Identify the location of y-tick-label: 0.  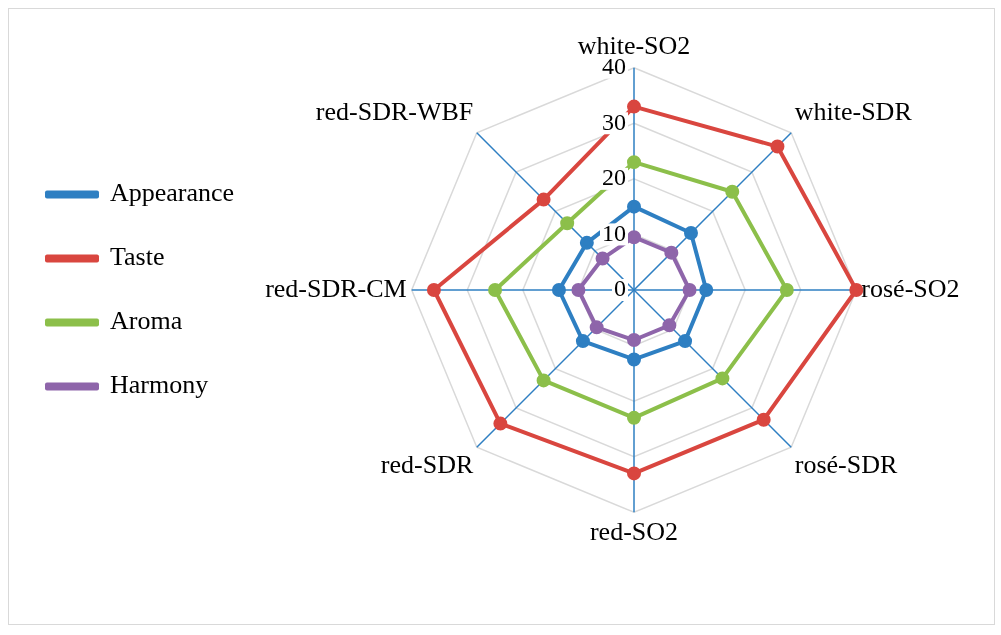
(620, 288).